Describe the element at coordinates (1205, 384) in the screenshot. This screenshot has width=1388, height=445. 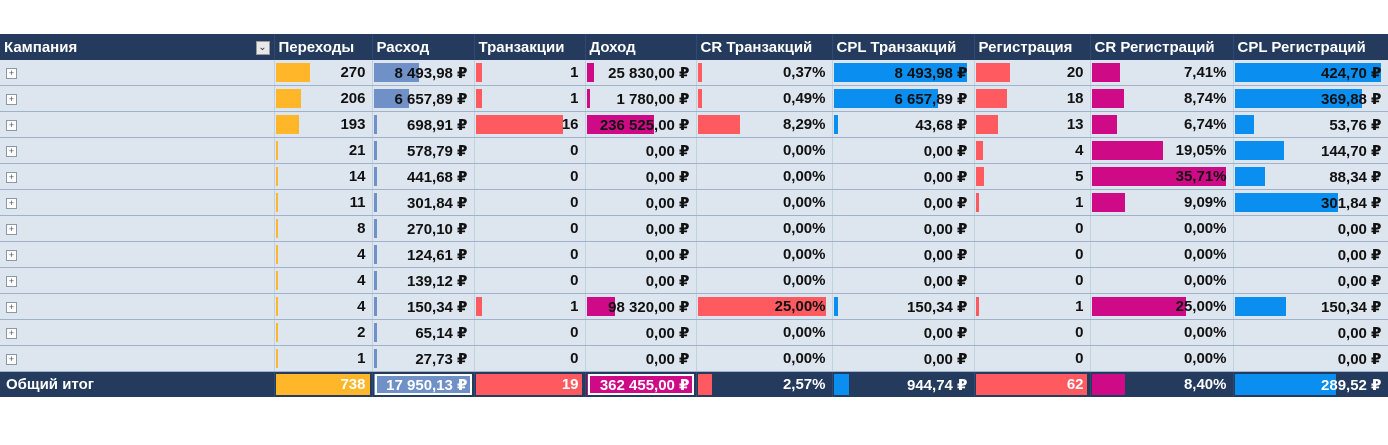
I see `cell-value: 8,40%` at that location.